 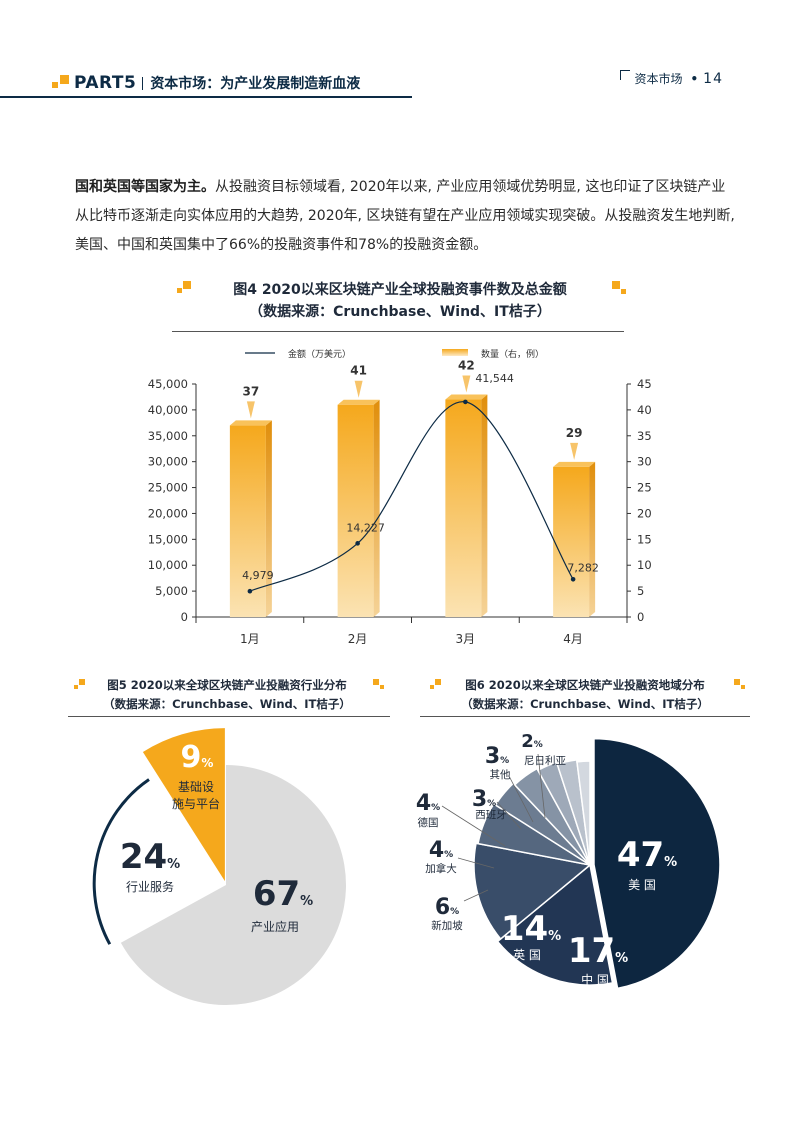 I want to click on y-left-tick-label: 5,000, so click(x=171, y=591).